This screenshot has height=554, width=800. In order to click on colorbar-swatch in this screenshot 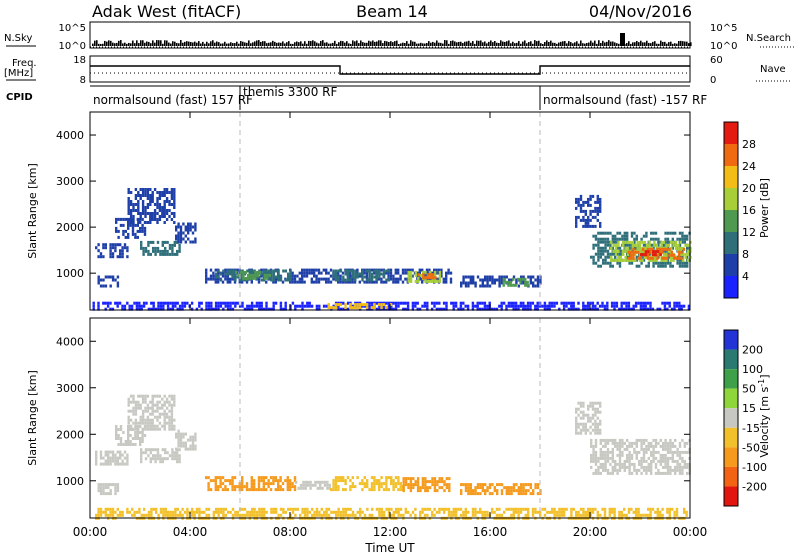, I will do `click(731, 457)`.